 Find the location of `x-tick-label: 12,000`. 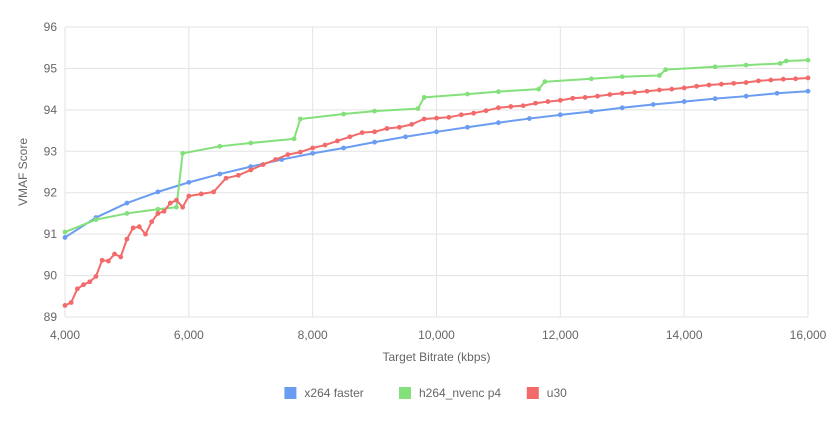

x-tick-label: 12,000 is located at coordinates (560, 335).